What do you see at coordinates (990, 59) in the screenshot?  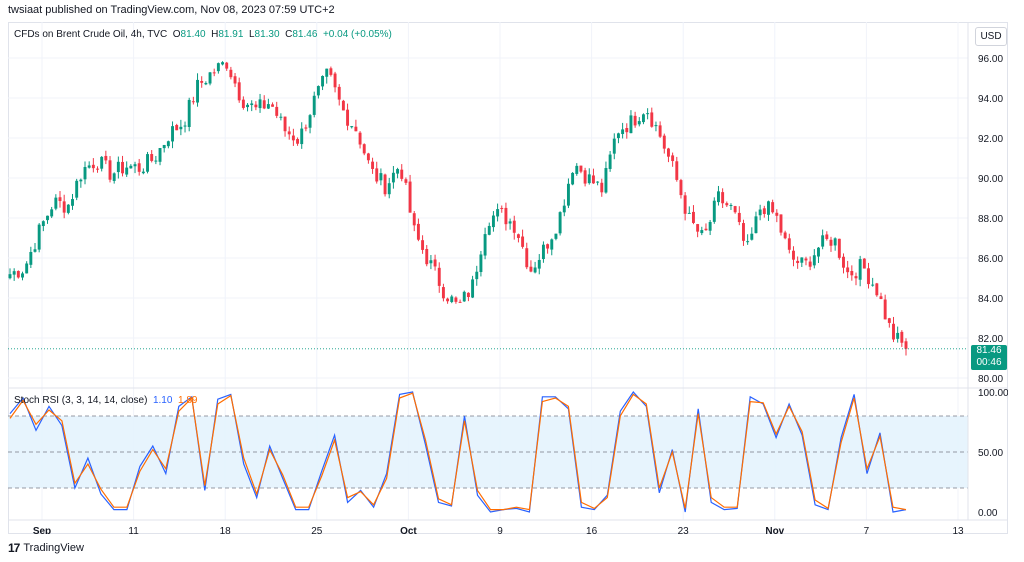 I see `y-tick-label: 96.00` at bounding box center [990, 59].